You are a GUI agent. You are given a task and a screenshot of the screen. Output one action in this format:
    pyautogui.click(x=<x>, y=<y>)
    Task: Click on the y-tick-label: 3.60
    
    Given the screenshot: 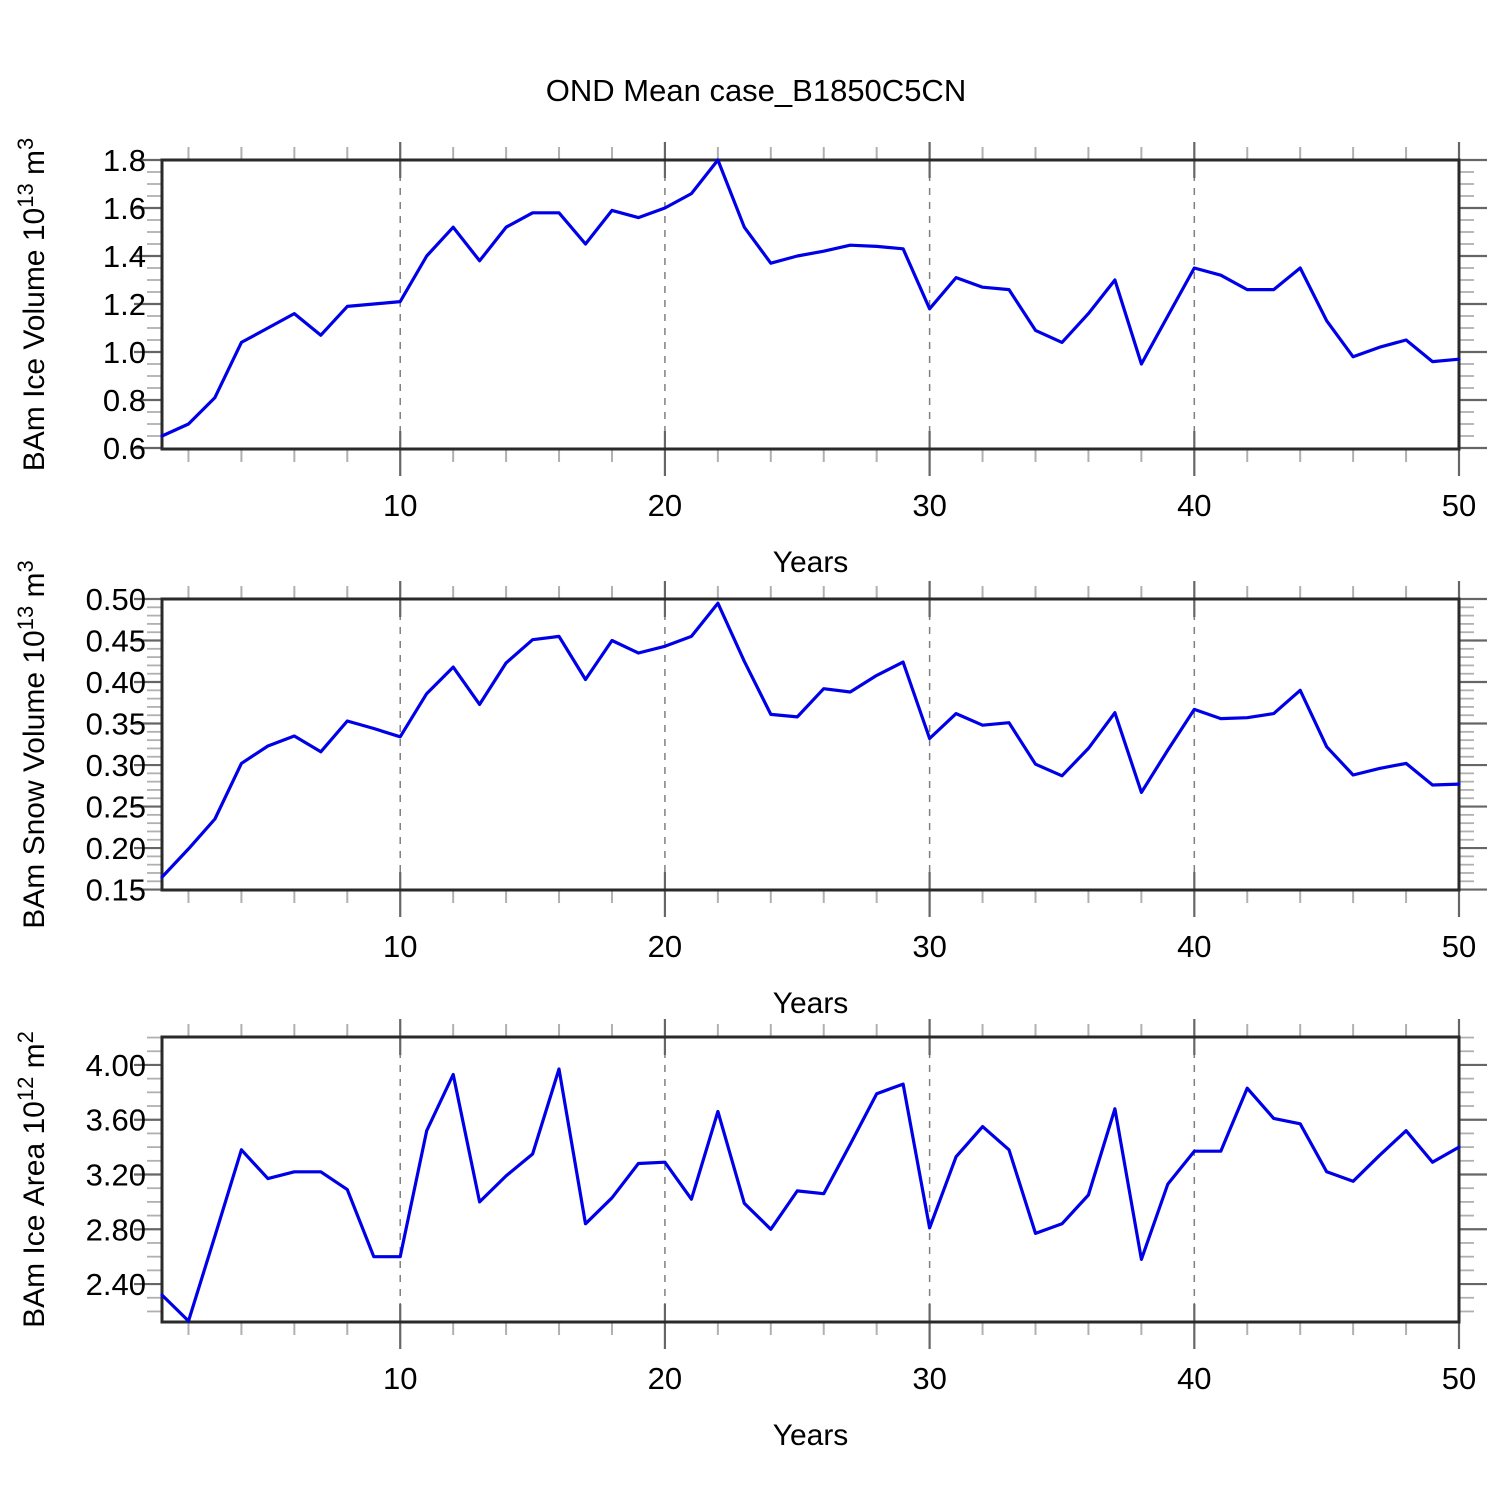 What is the action you would take?
    pyautogui.click(x=116, y=1120)
    